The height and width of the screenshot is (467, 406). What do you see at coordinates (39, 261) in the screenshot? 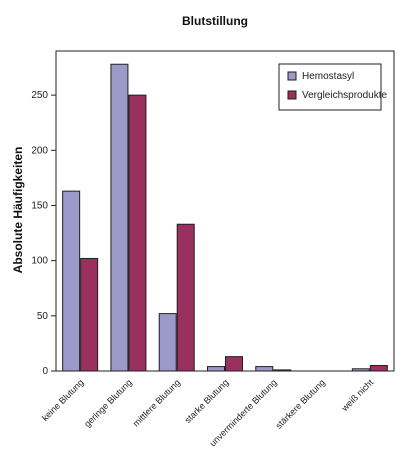
I see `y-tick-label: 100` at bounding box center [39, 261].